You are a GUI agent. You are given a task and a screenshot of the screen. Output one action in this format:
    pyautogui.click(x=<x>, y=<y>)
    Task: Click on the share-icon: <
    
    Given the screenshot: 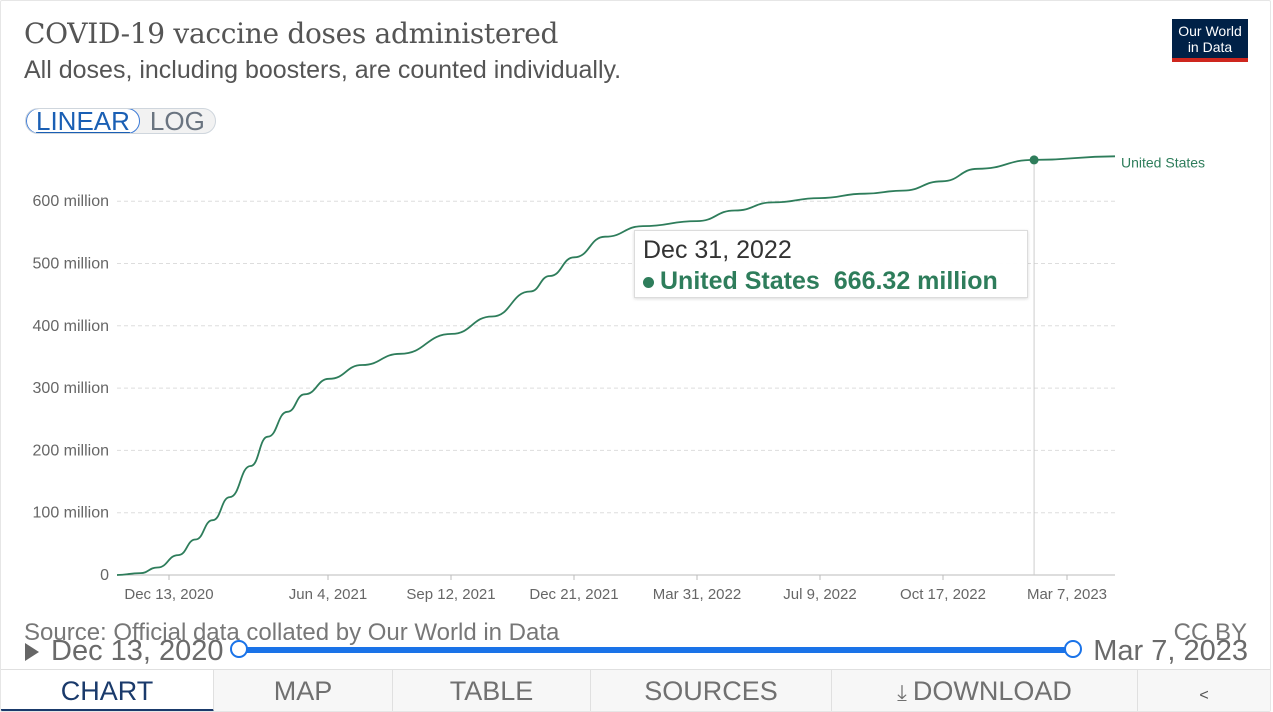 What is the action you would take?
    pyautogui.click(x=1204, y=695)
    